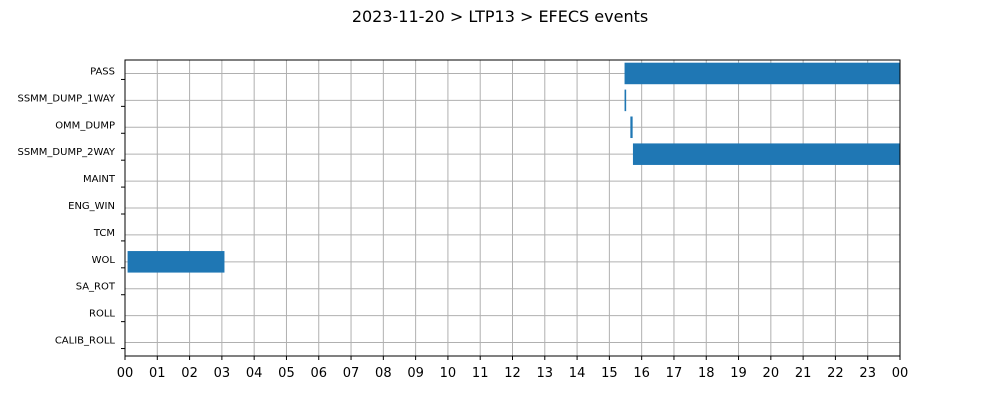 The height and width of the screenshot is (400, 1000). Describe the element at coordinates (157, 373) in the screenshot. I see `x-tick-label: 01` at that location.